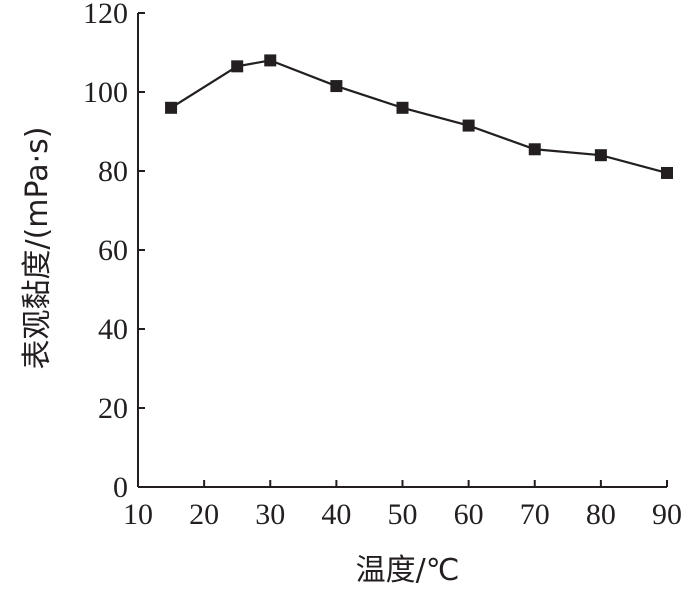 This screenshot has width=700, height=593. Describe the element at coordinates (667, 514) in the screenshot. I see `x-tick-label: 90` at that location.